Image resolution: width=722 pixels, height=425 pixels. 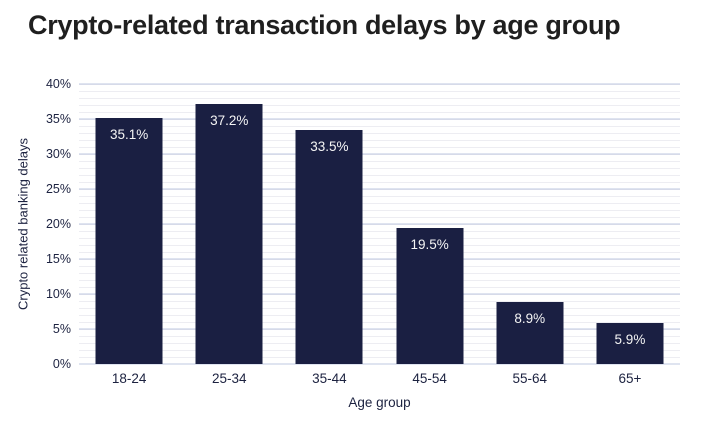 I want to click on bar-value-label: 37.2%, so click(x=229, y=120).